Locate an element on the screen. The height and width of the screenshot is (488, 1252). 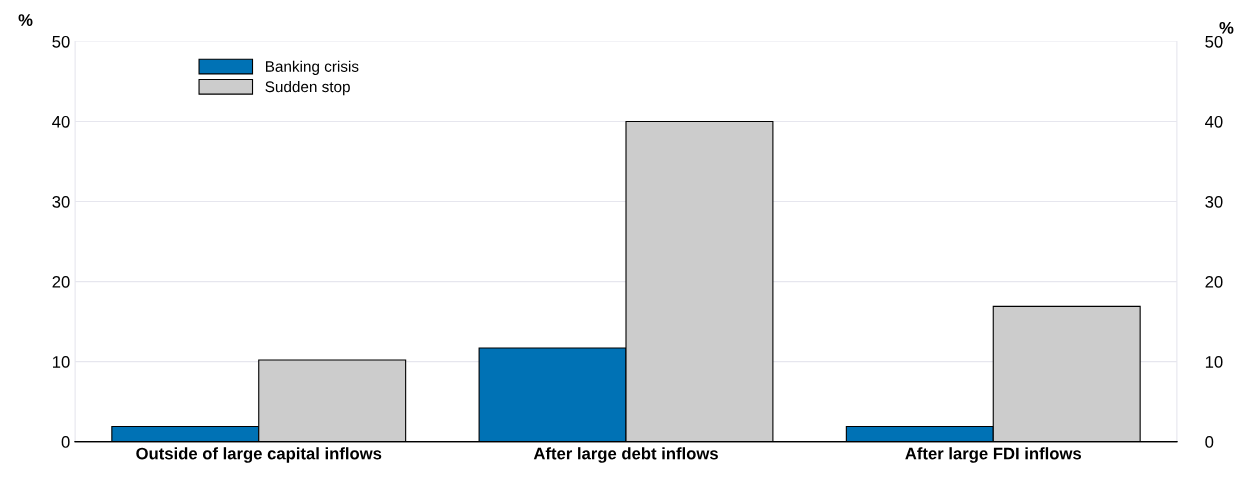
y2-tick-label: 10 is located at coordinates (1214, 362).